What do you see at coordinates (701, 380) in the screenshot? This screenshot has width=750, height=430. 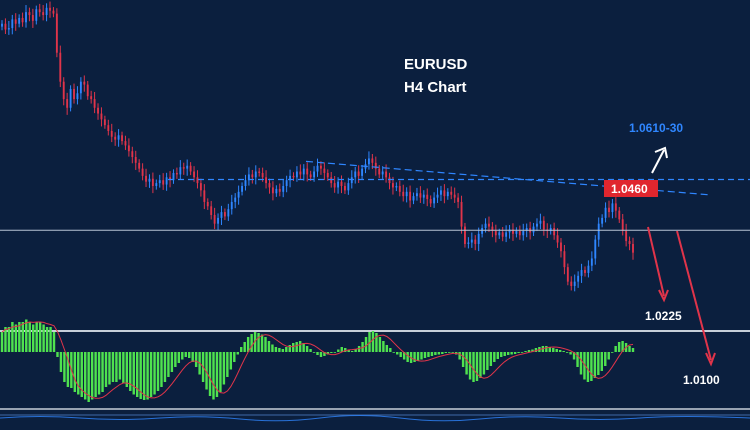 I see `target-down-label-2: 1.0100` at bounding box center [701, 380].